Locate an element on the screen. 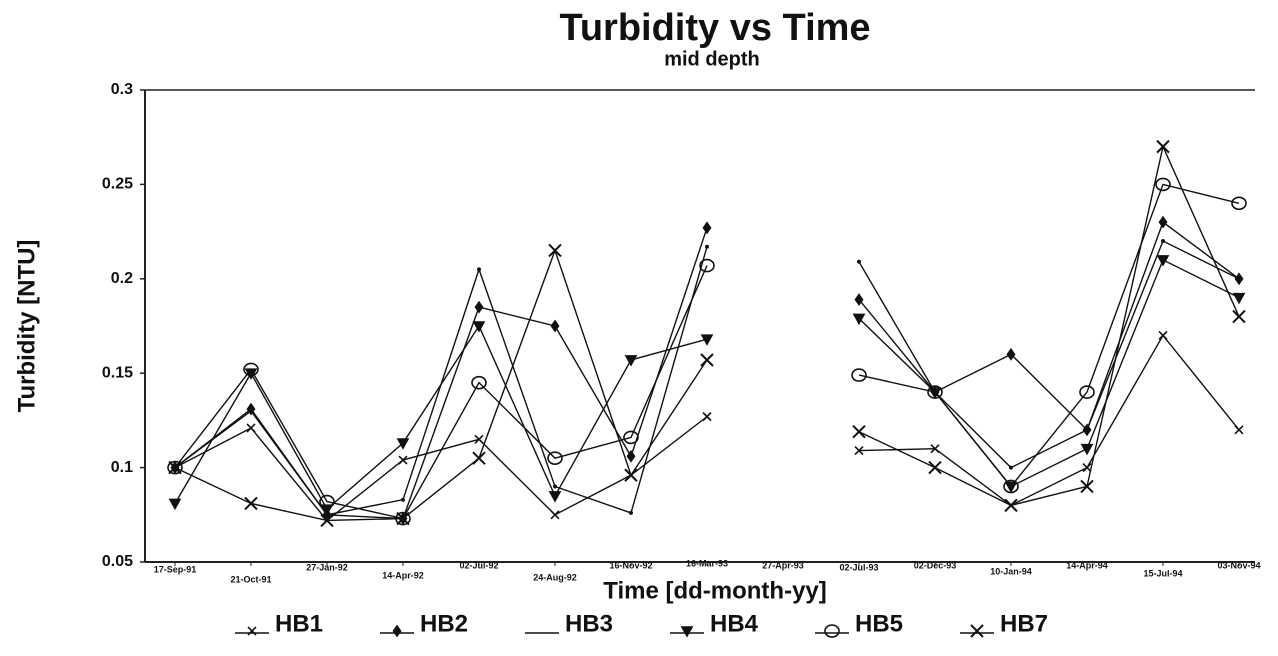  x-tick-label: 27-Apr-93 is located at coordinates (783, 565).